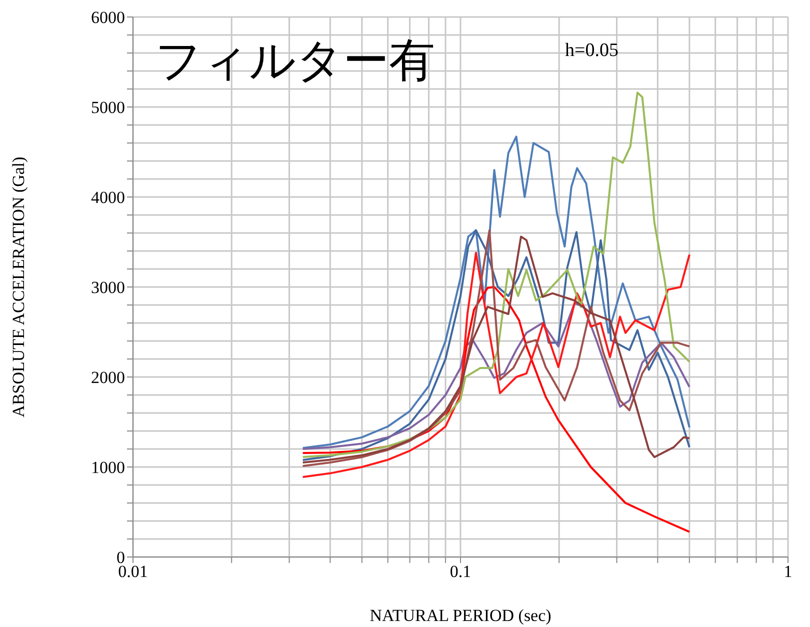 This screenshot has height=627, width=810. Describe the element at coordinates (108, 378) in the screenshot. I see `y-tick-label: 2000` at that location.